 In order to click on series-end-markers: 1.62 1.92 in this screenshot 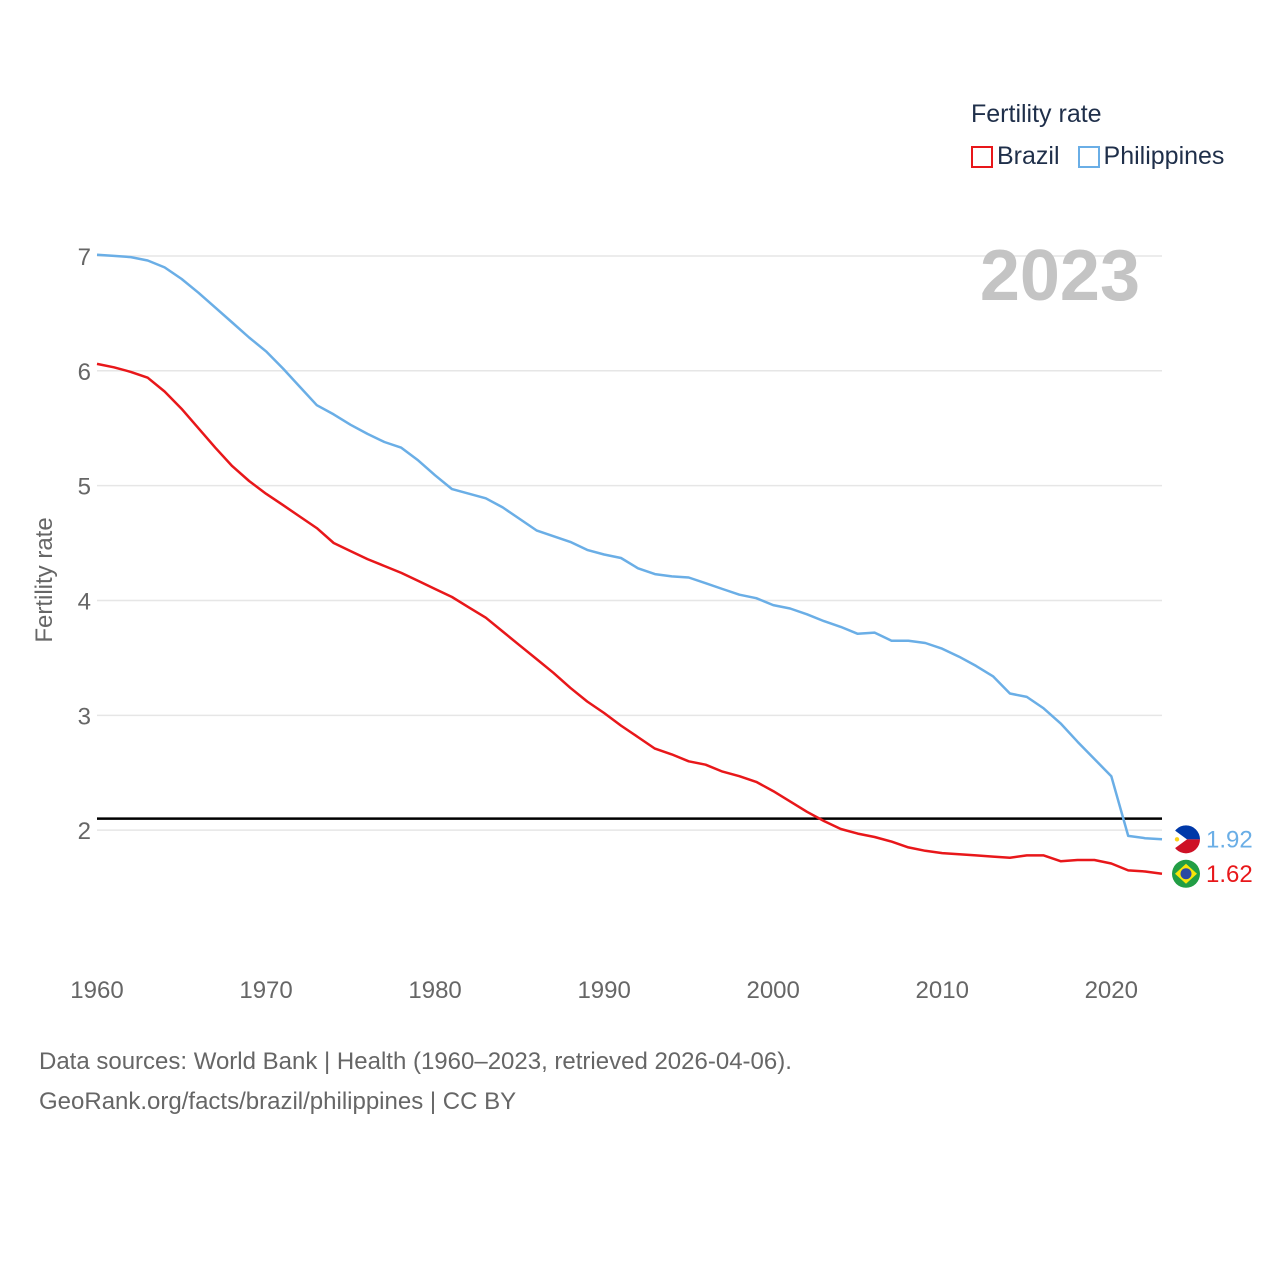, I will do `click(1212, 856)`.